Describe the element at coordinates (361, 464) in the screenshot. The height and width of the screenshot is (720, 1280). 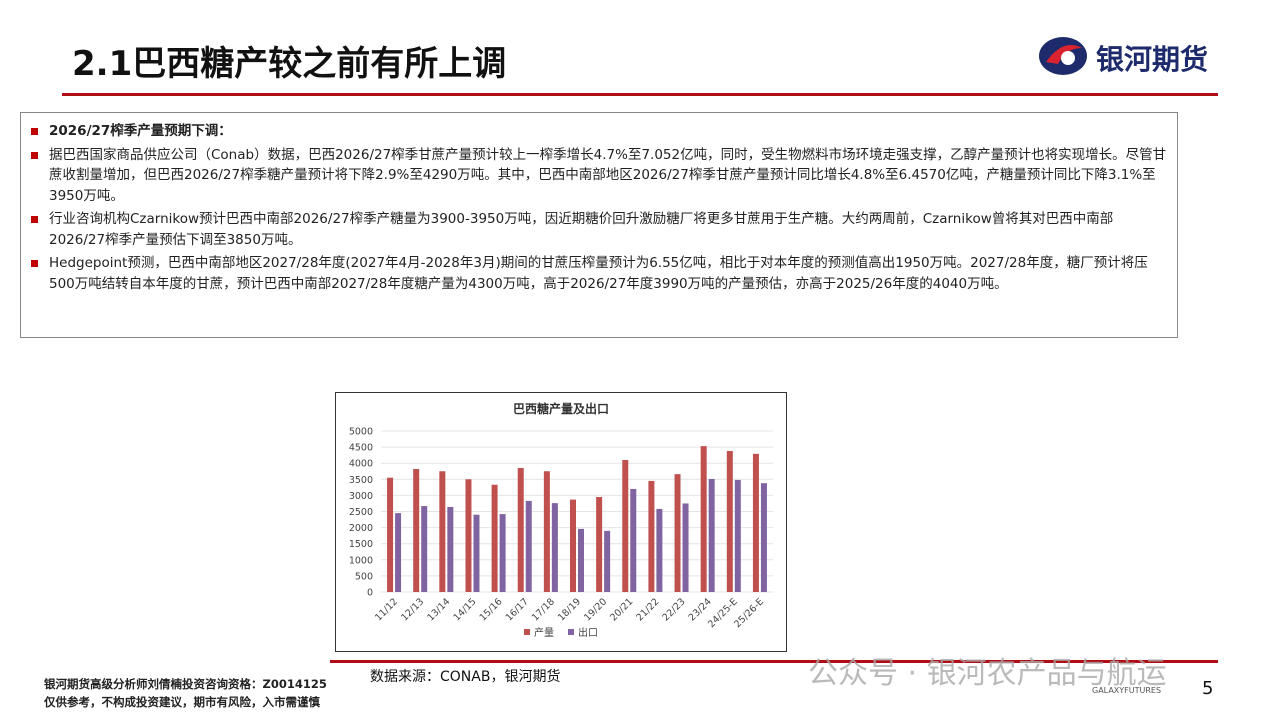
I see `y-tick-label: 4000` at that location.